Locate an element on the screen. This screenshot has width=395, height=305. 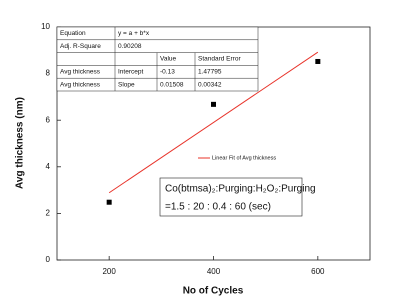
table-cell: 1.47795 is located at coordinates (210, 72).